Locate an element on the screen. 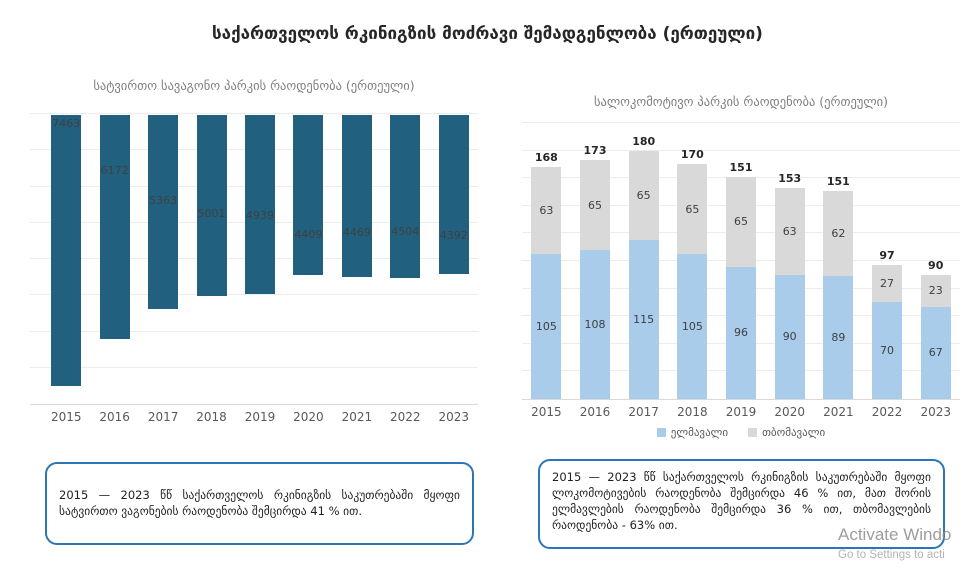 This screenshot has width=975, height=575. bar-value-label: 6172 is located at coordinates (114, 171).